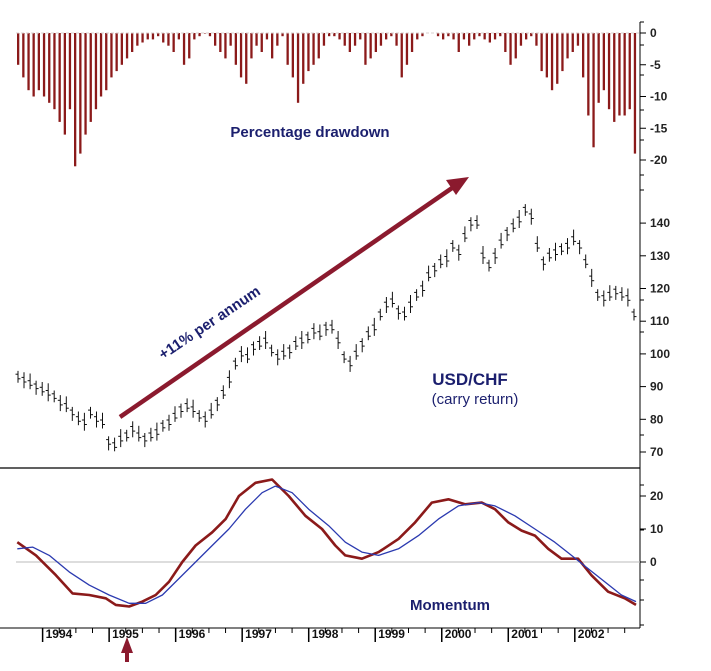 The height and width of the screenshot is (671, 711). I want to click on year-label: 2000, so click(458, 634).